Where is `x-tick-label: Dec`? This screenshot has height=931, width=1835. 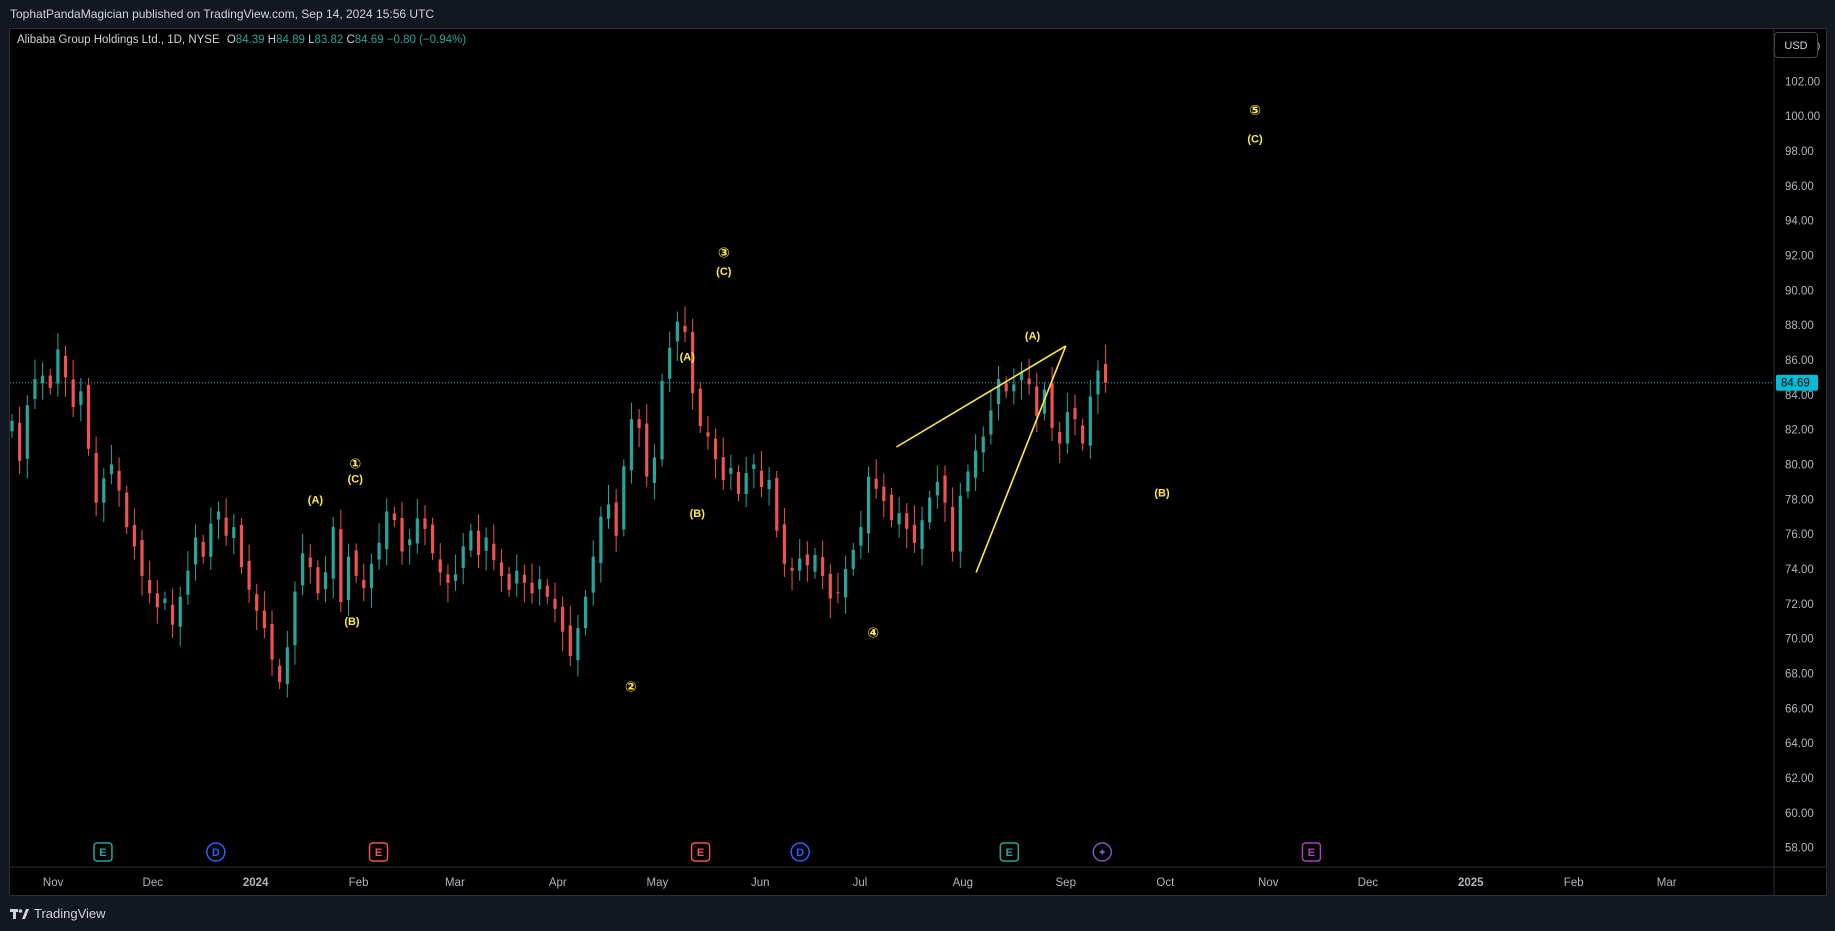
x-tick-label: Dec is located at coordinates (1368, 883).